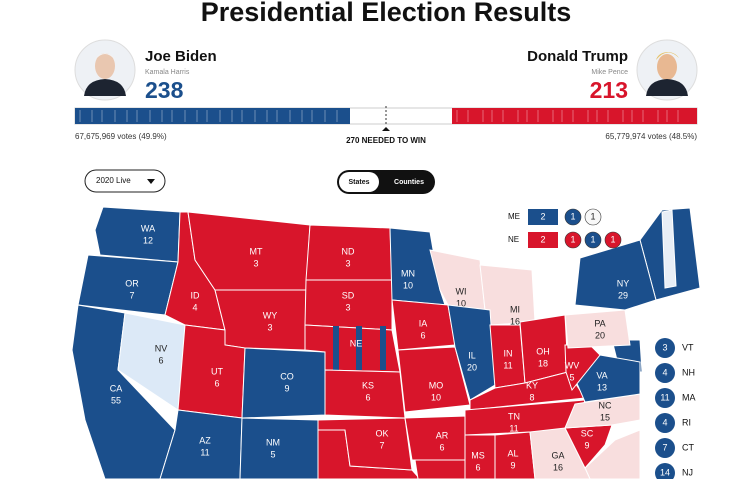  What do you see at coordinates (472, 355) in the screenshot?
I see `state-abbr: IL` at bounding box center [472, 355].